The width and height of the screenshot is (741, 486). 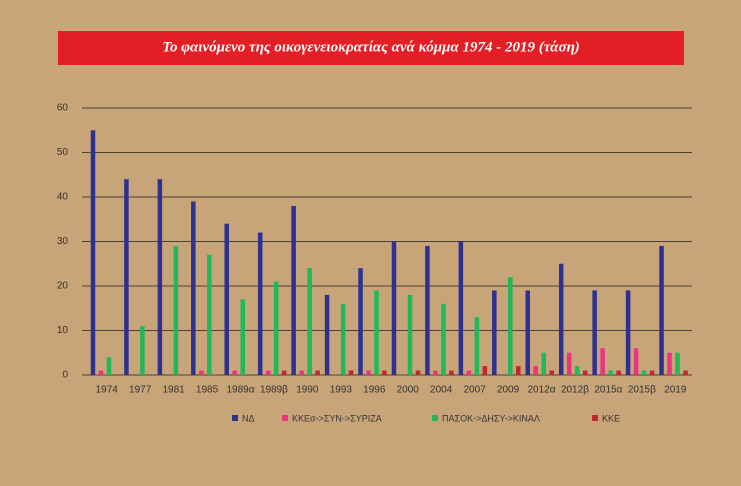 What do you see at coordinates (140, 390) in the screenshot?
I see `x-tick-label: 1977` at bounding box center [140, 390].